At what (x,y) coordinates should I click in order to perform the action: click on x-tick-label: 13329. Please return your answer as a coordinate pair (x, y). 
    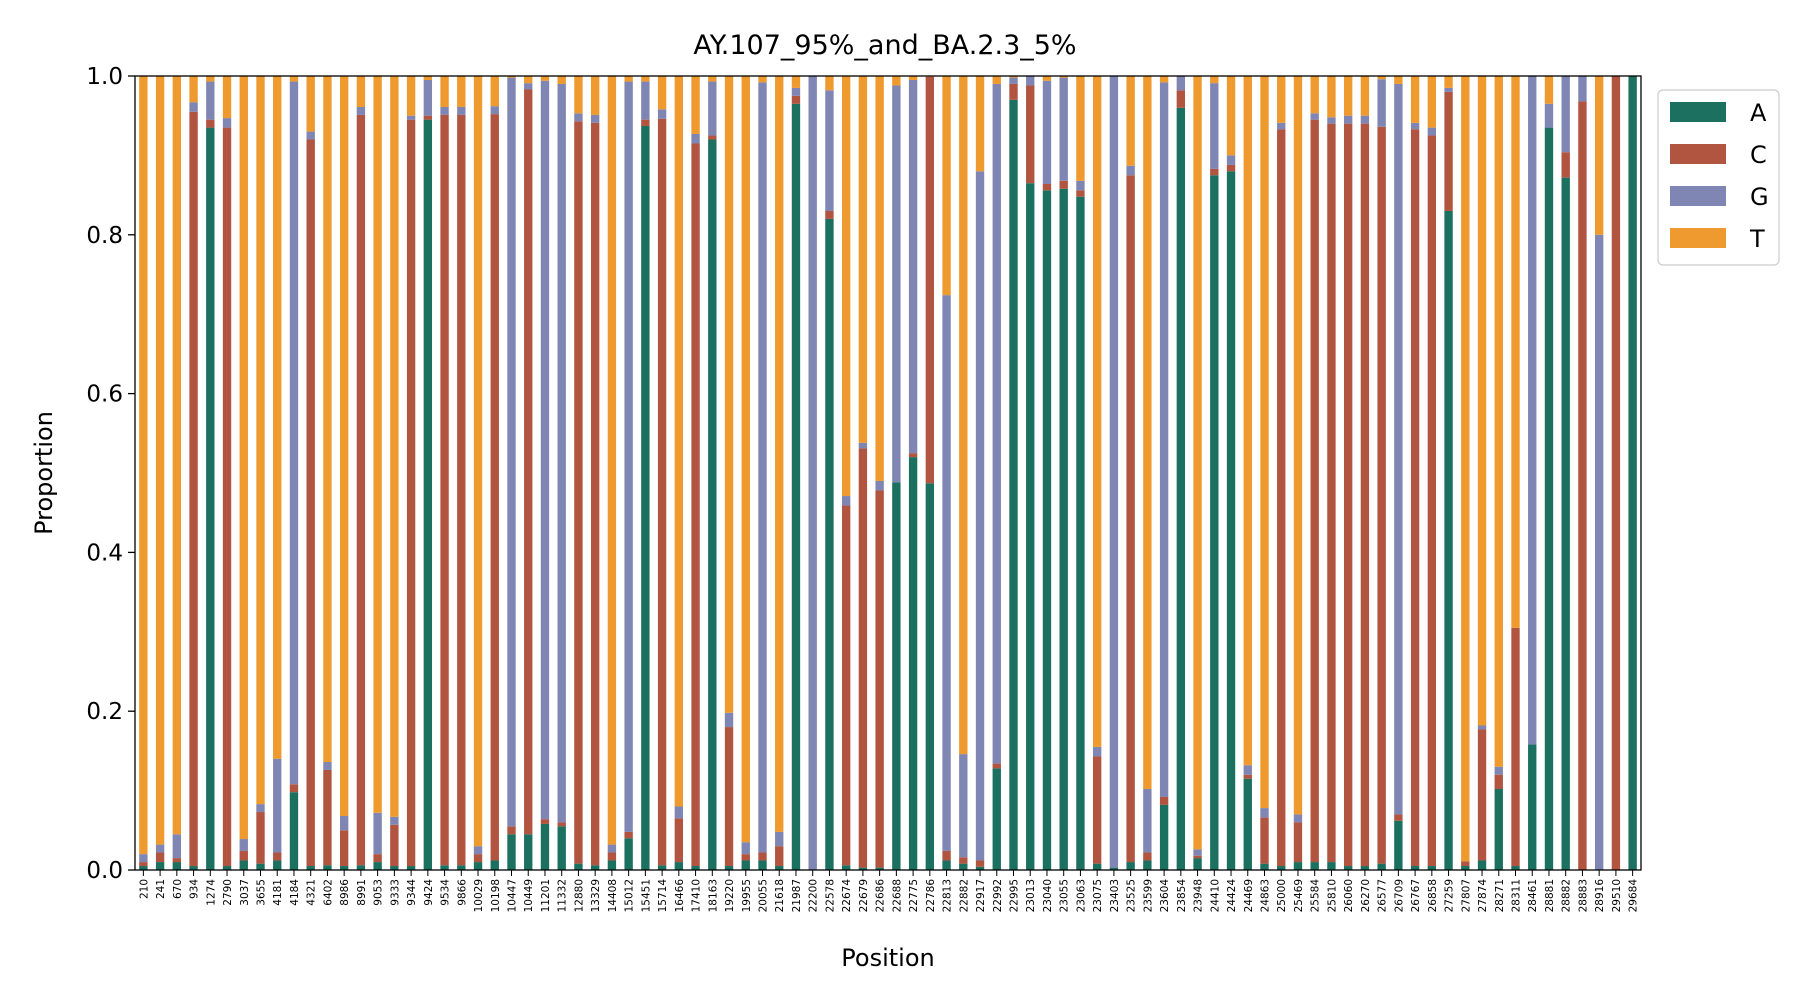
    Looking at the image, I should click on (596, 895).